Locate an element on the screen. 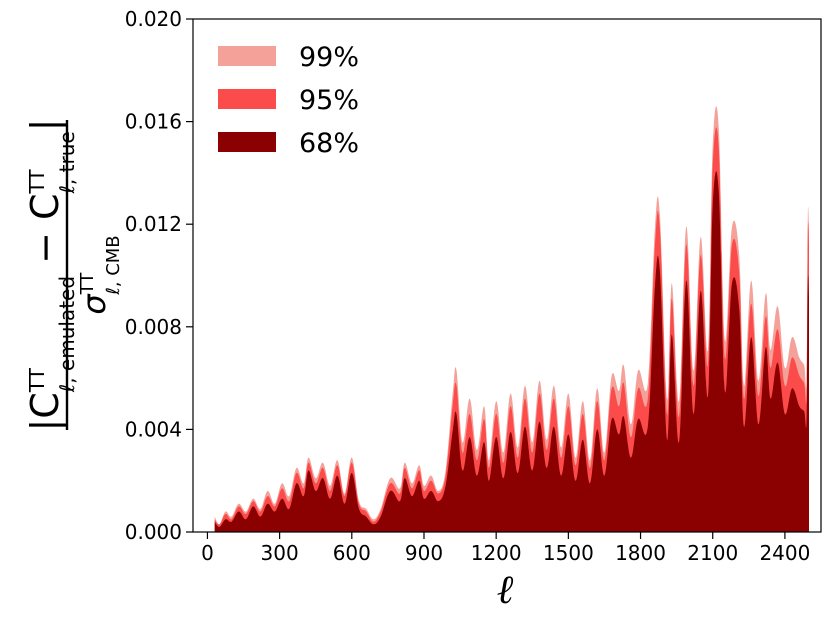  x-tick-label: 300 is located at coordinates (280, 553).